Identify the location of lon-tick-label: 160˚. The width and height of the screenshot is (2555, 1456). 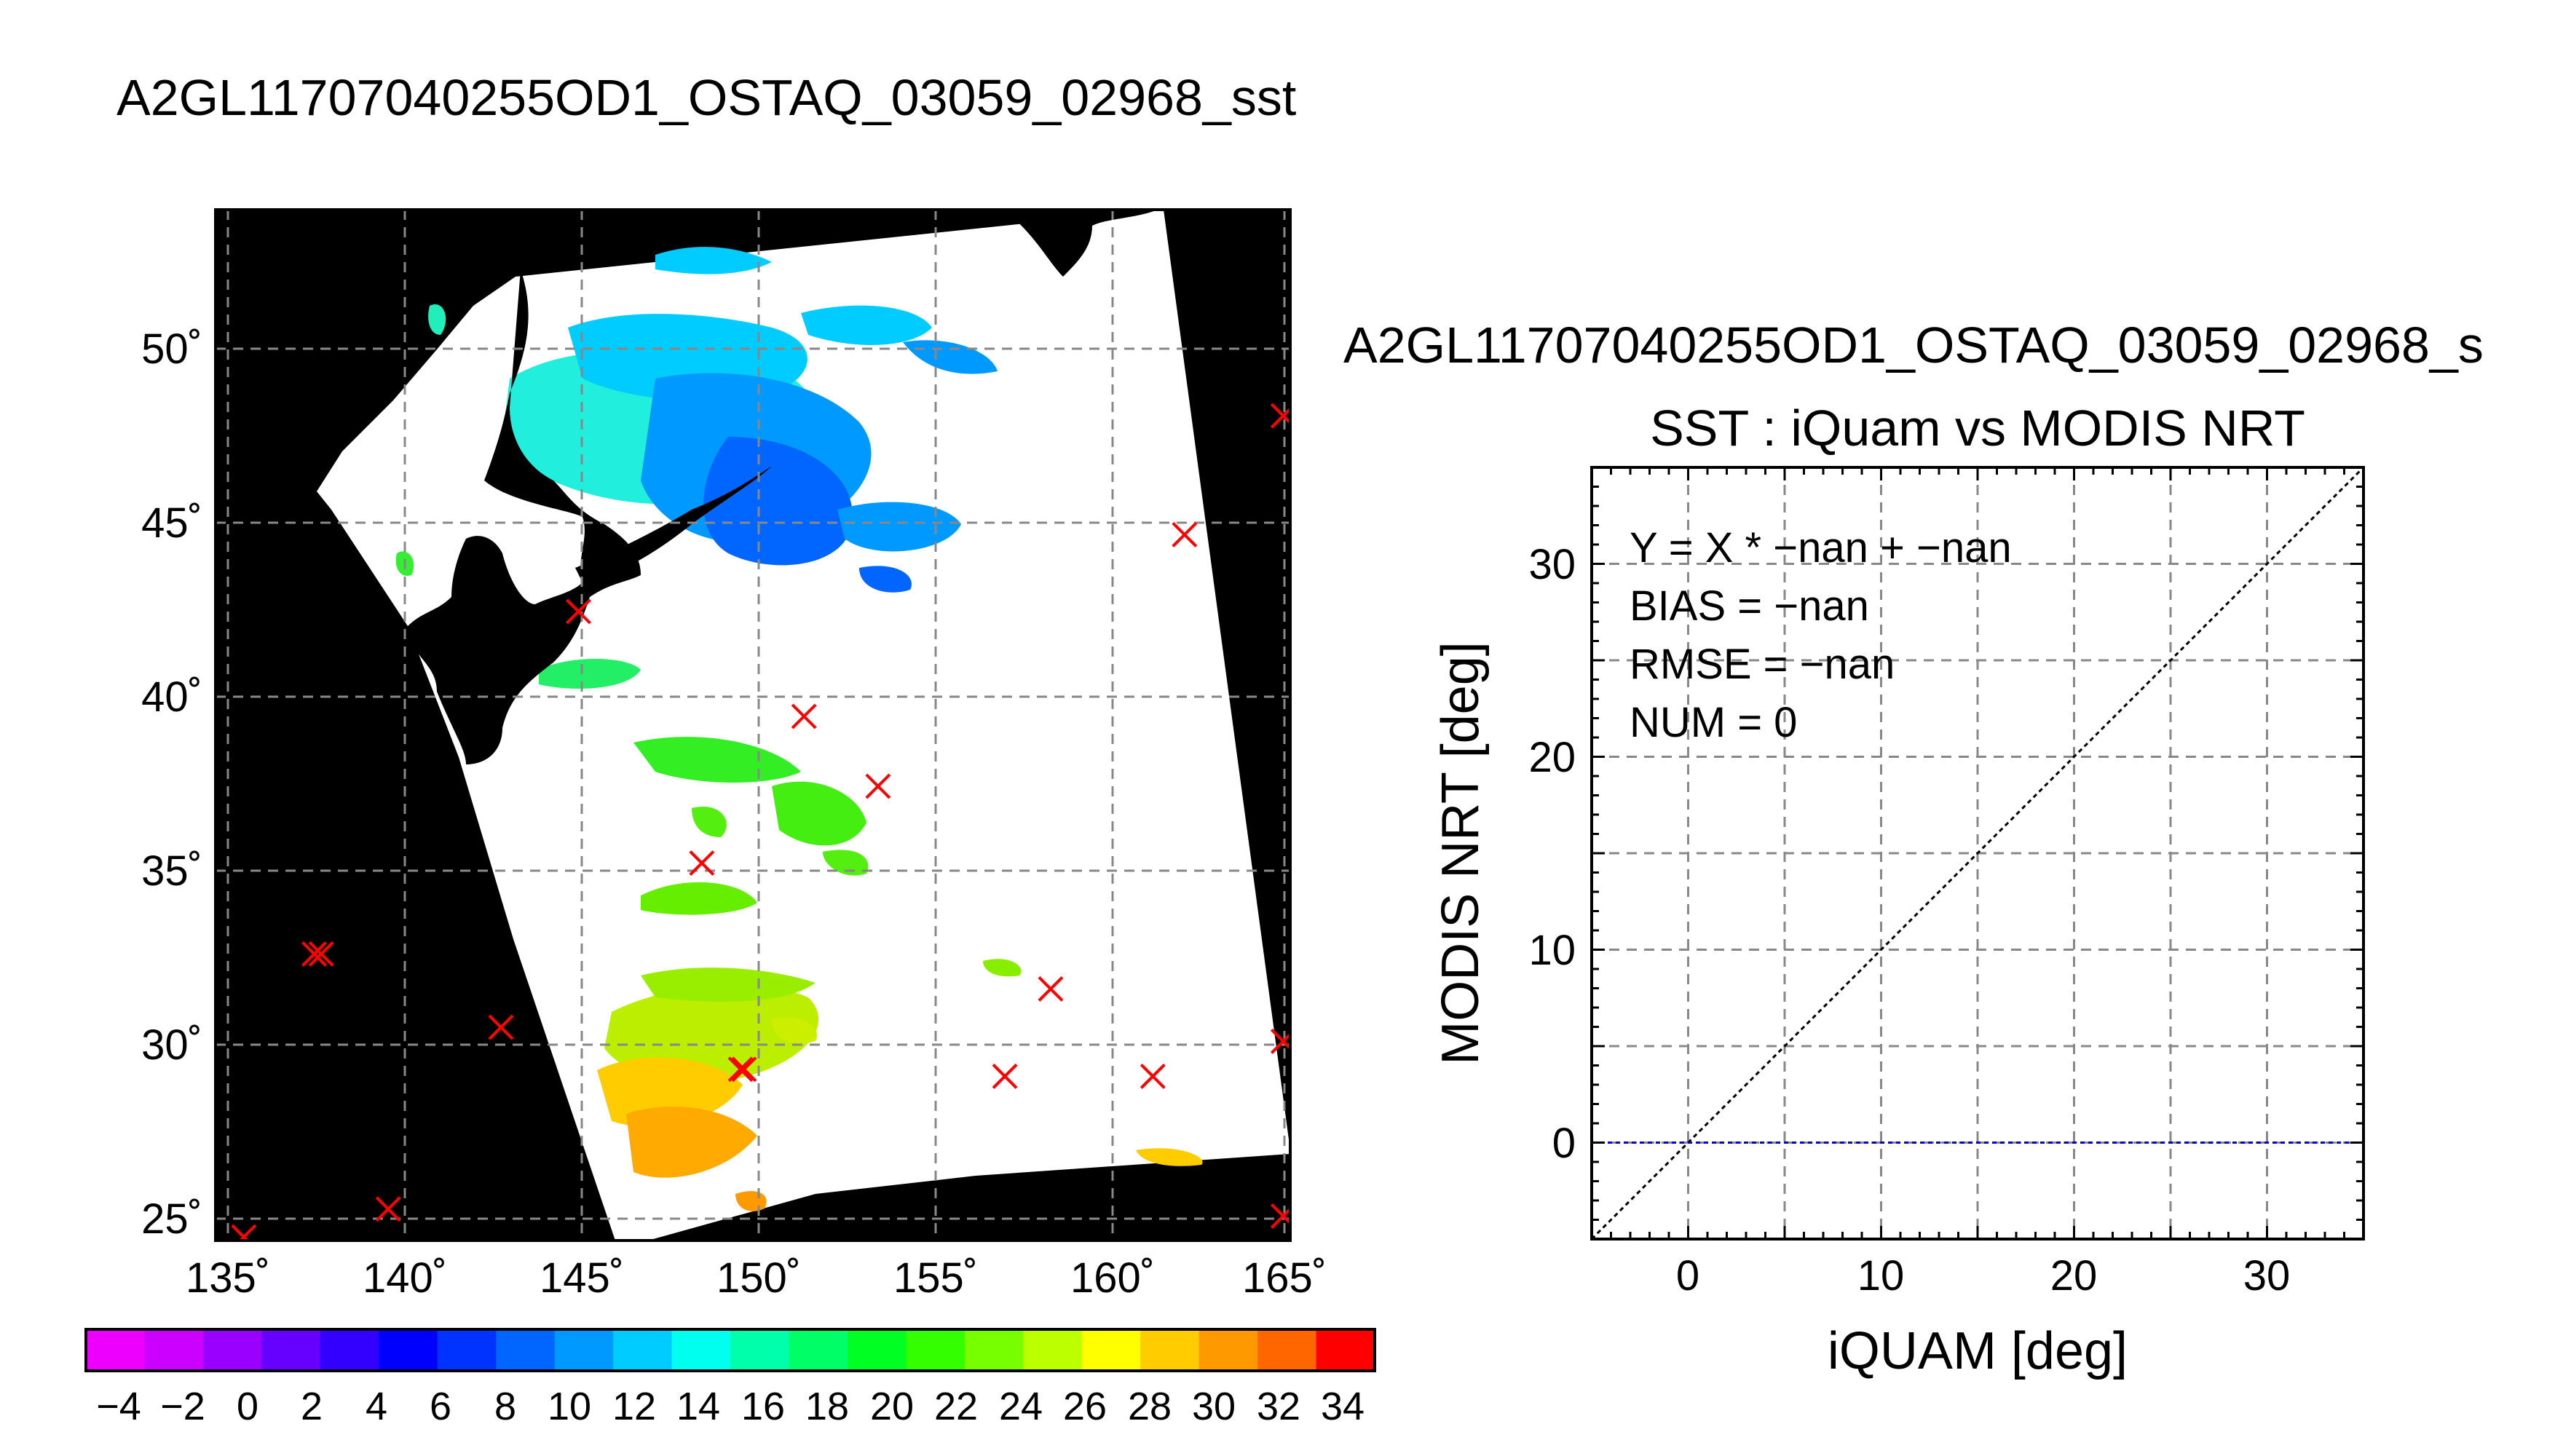
(1112, 1278).